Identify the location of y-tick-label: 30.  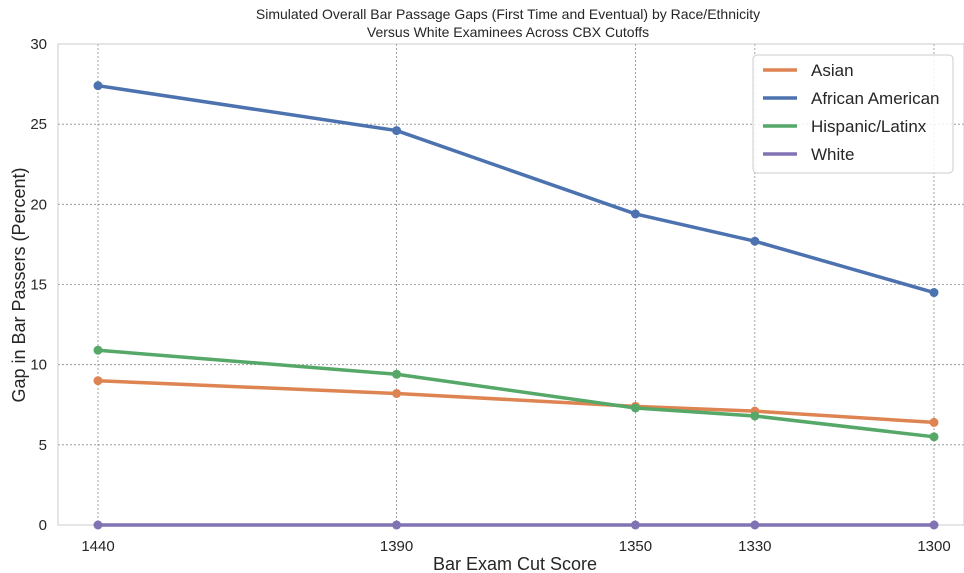
(38, 44).